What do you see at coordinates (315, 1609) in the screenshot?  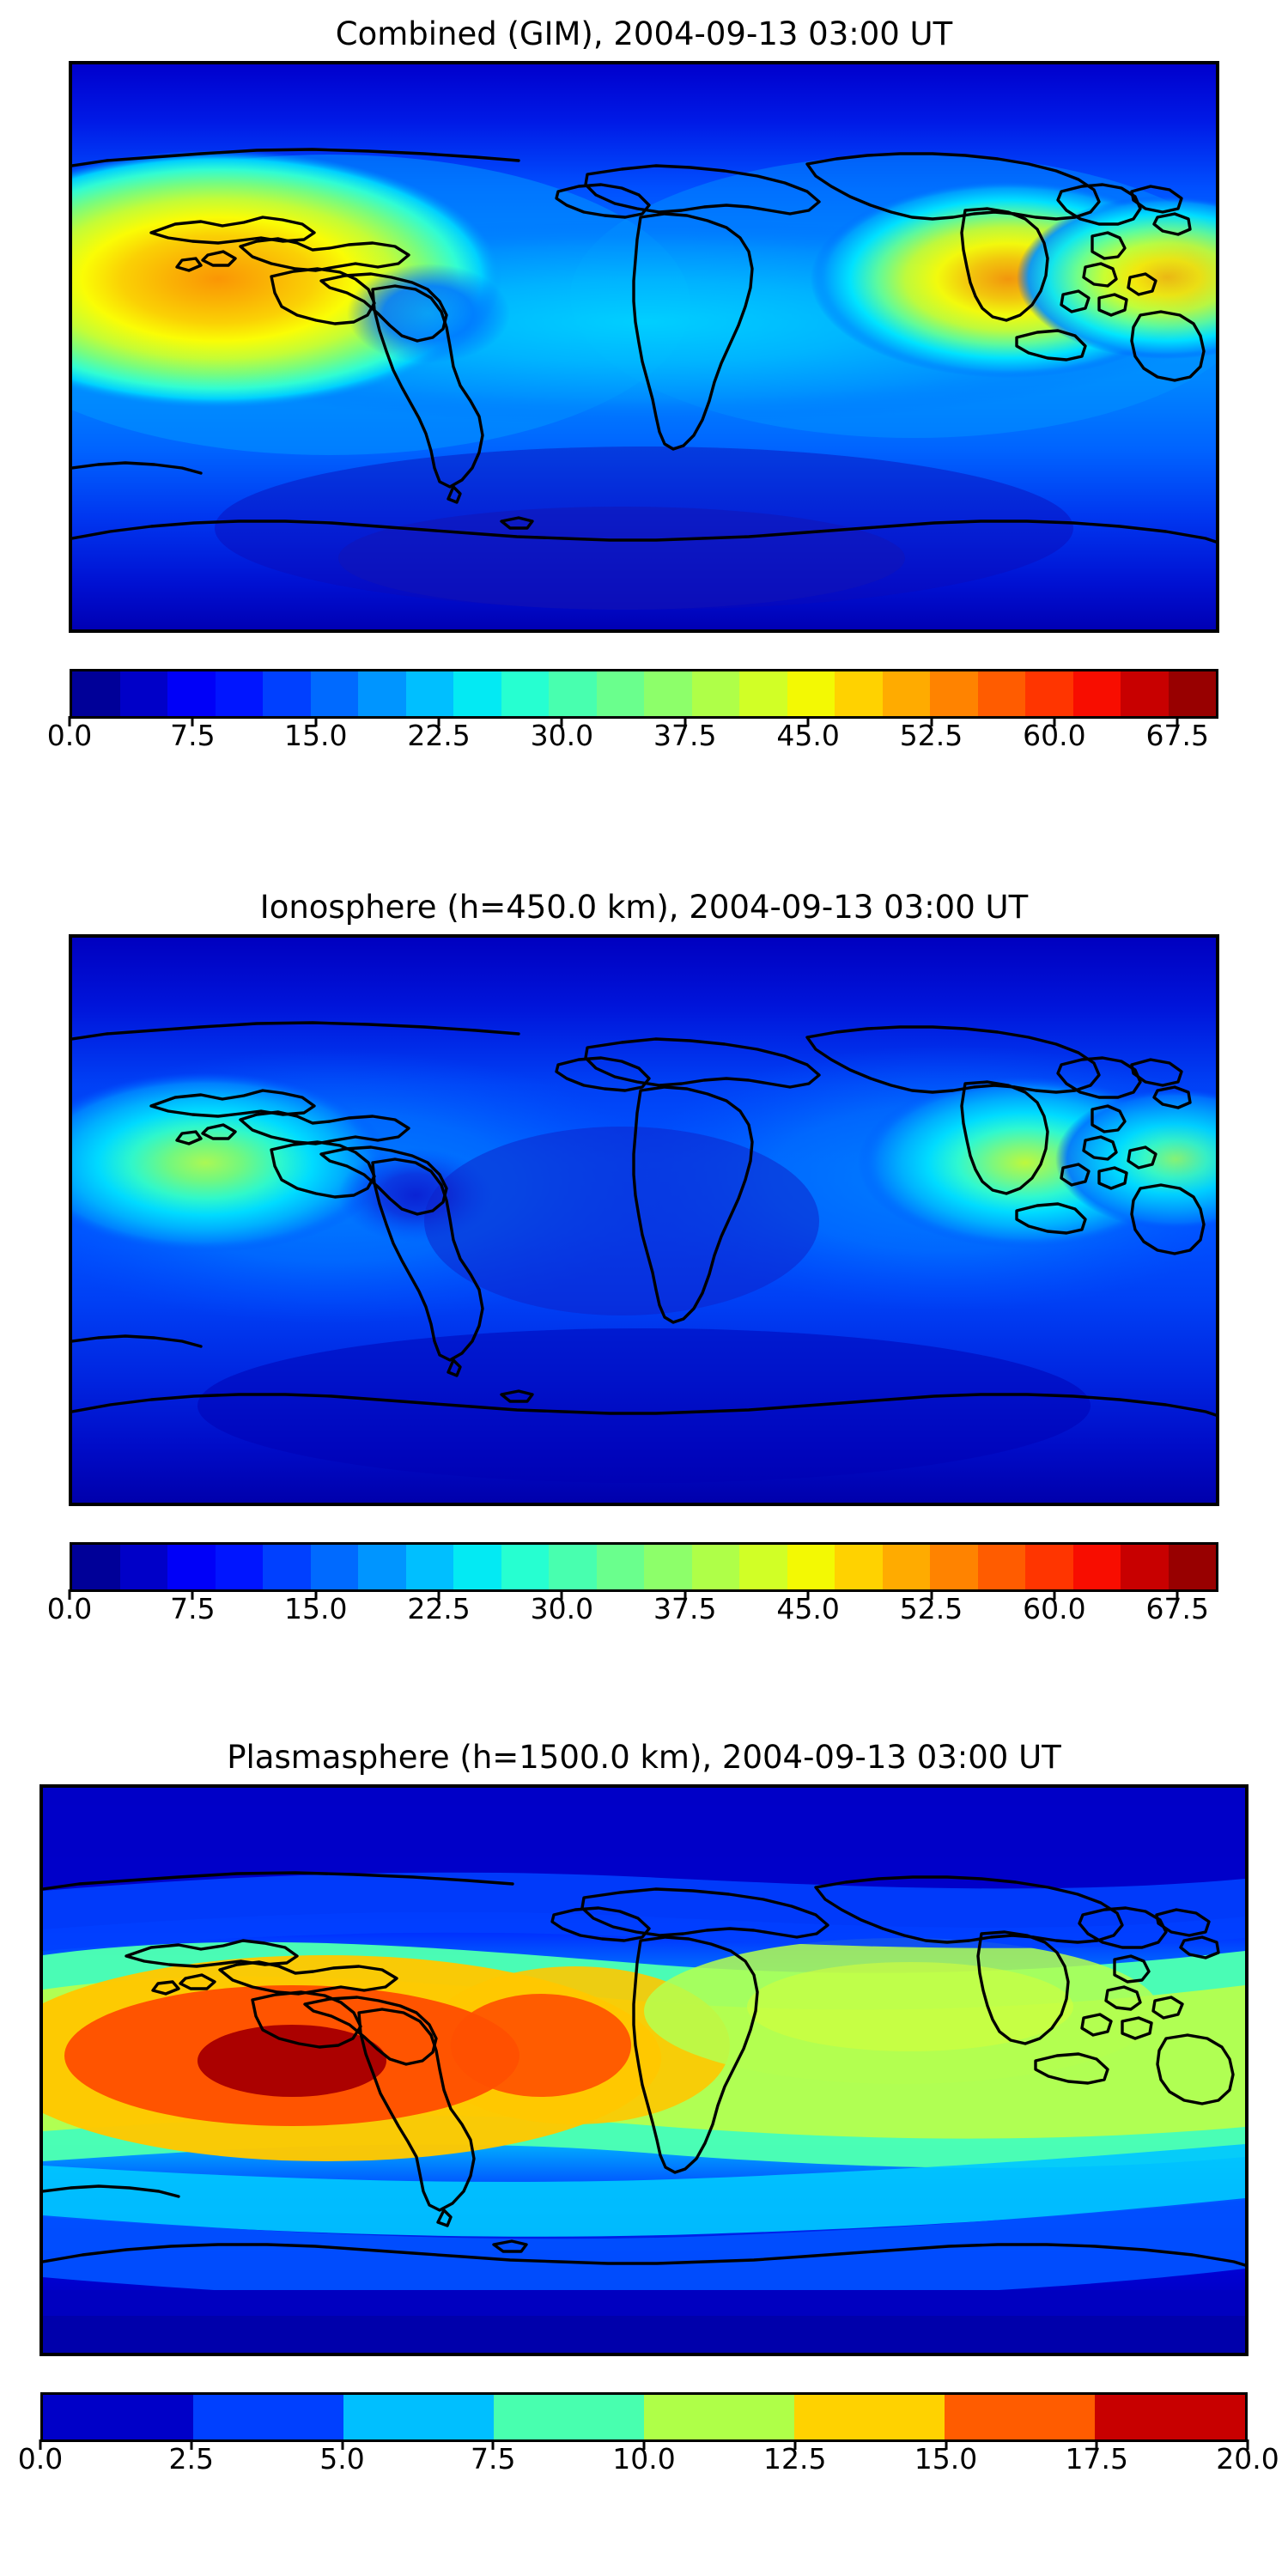 I see `colorbar-tick-label: 15.0` at bounding box center [315, 1609].